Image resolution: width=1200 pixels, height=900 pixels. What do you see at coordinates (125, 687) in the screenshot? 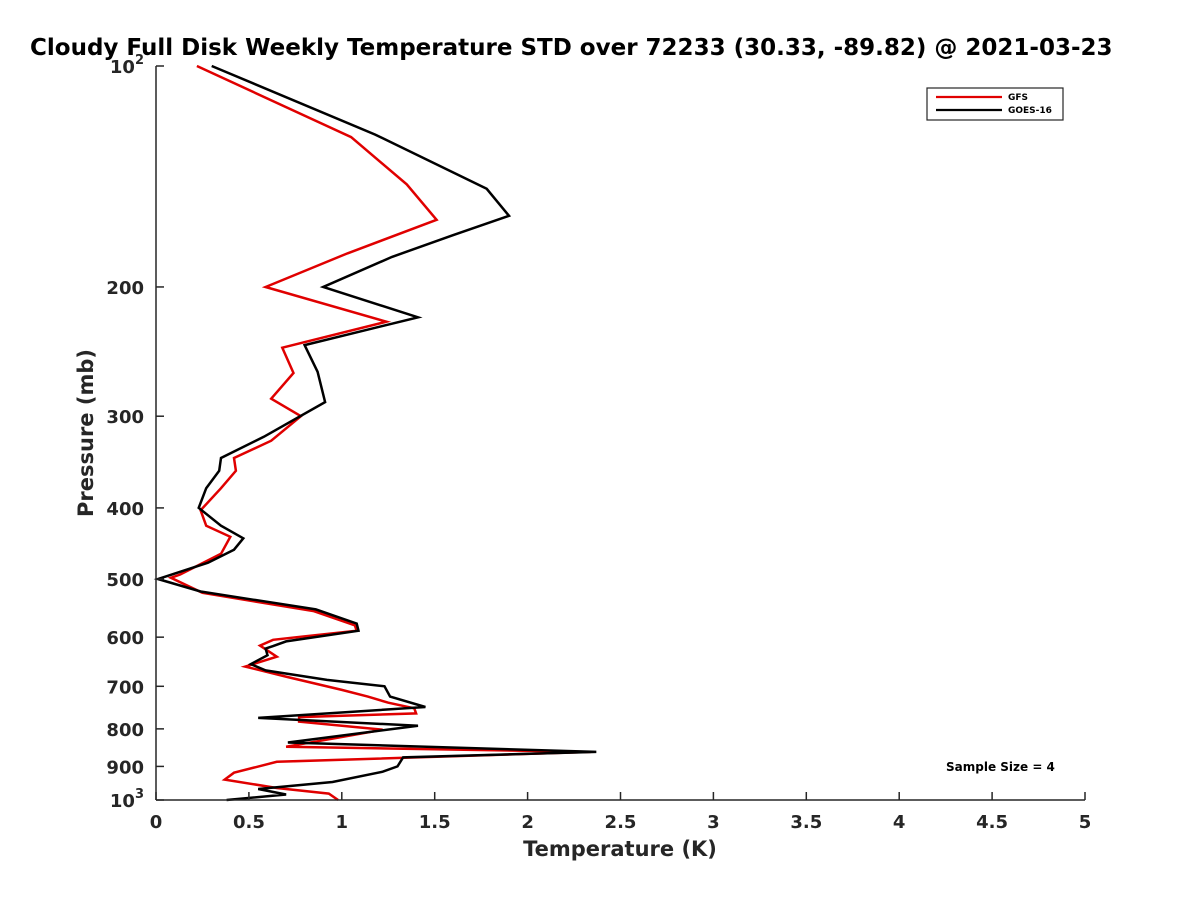
I see `y-tick-label: 700` at bounding box center [125, 687].